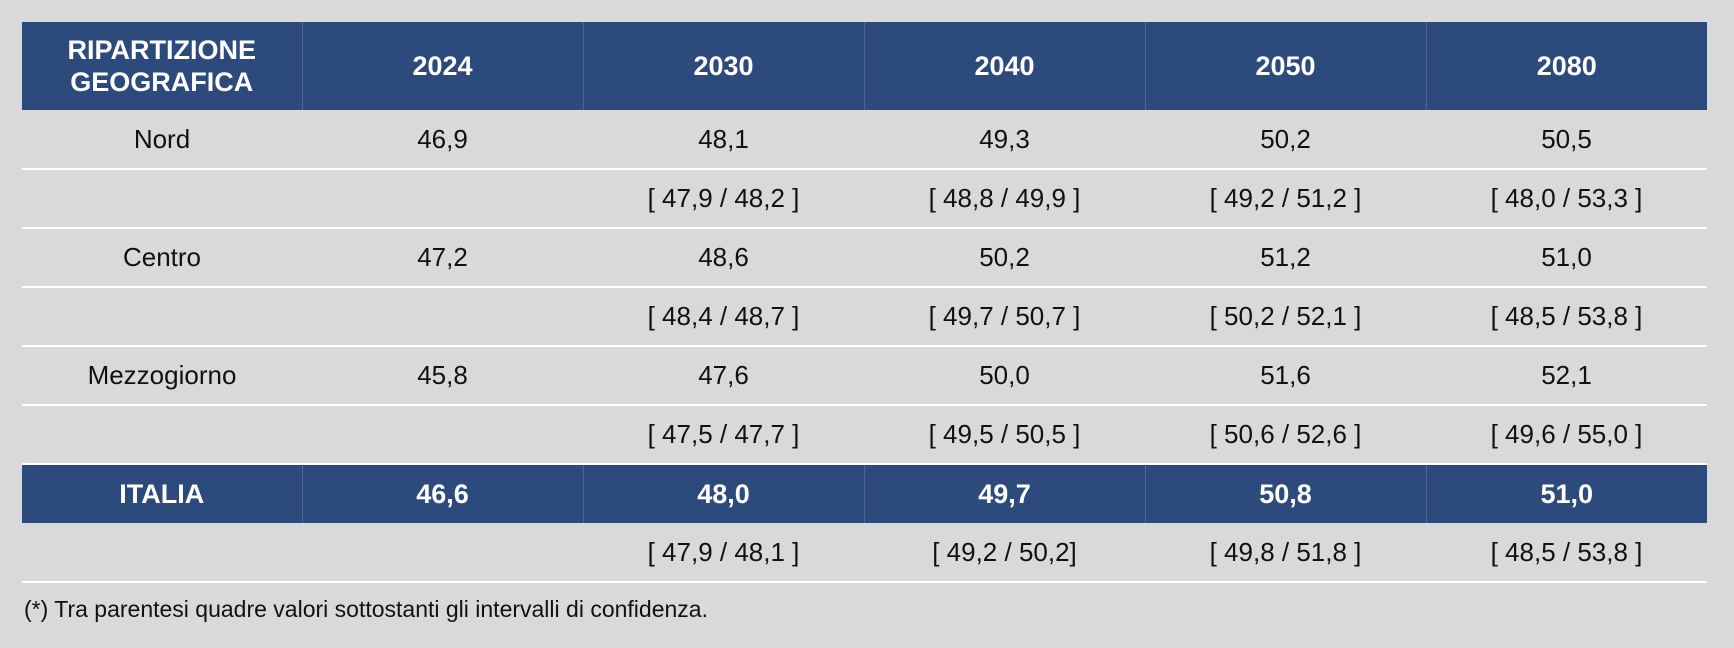 The width and height of the screenshot is (1734, 648). I want to click on ci-cell: [ 48,4 / 48,7 ], so click(723, 317).